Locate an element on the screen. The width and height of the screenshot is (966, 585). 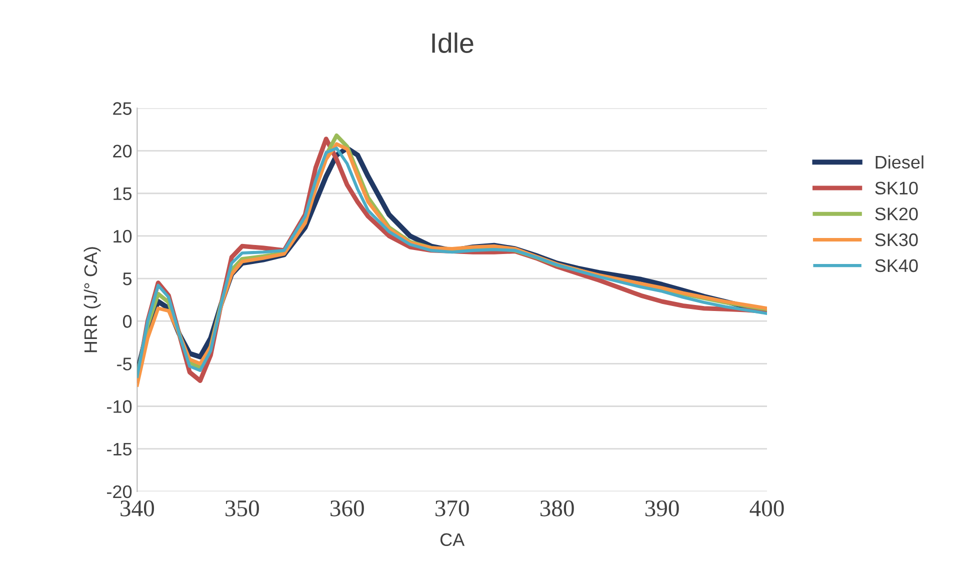
y-tick-label: -15 is located at coordinates (119, 449).